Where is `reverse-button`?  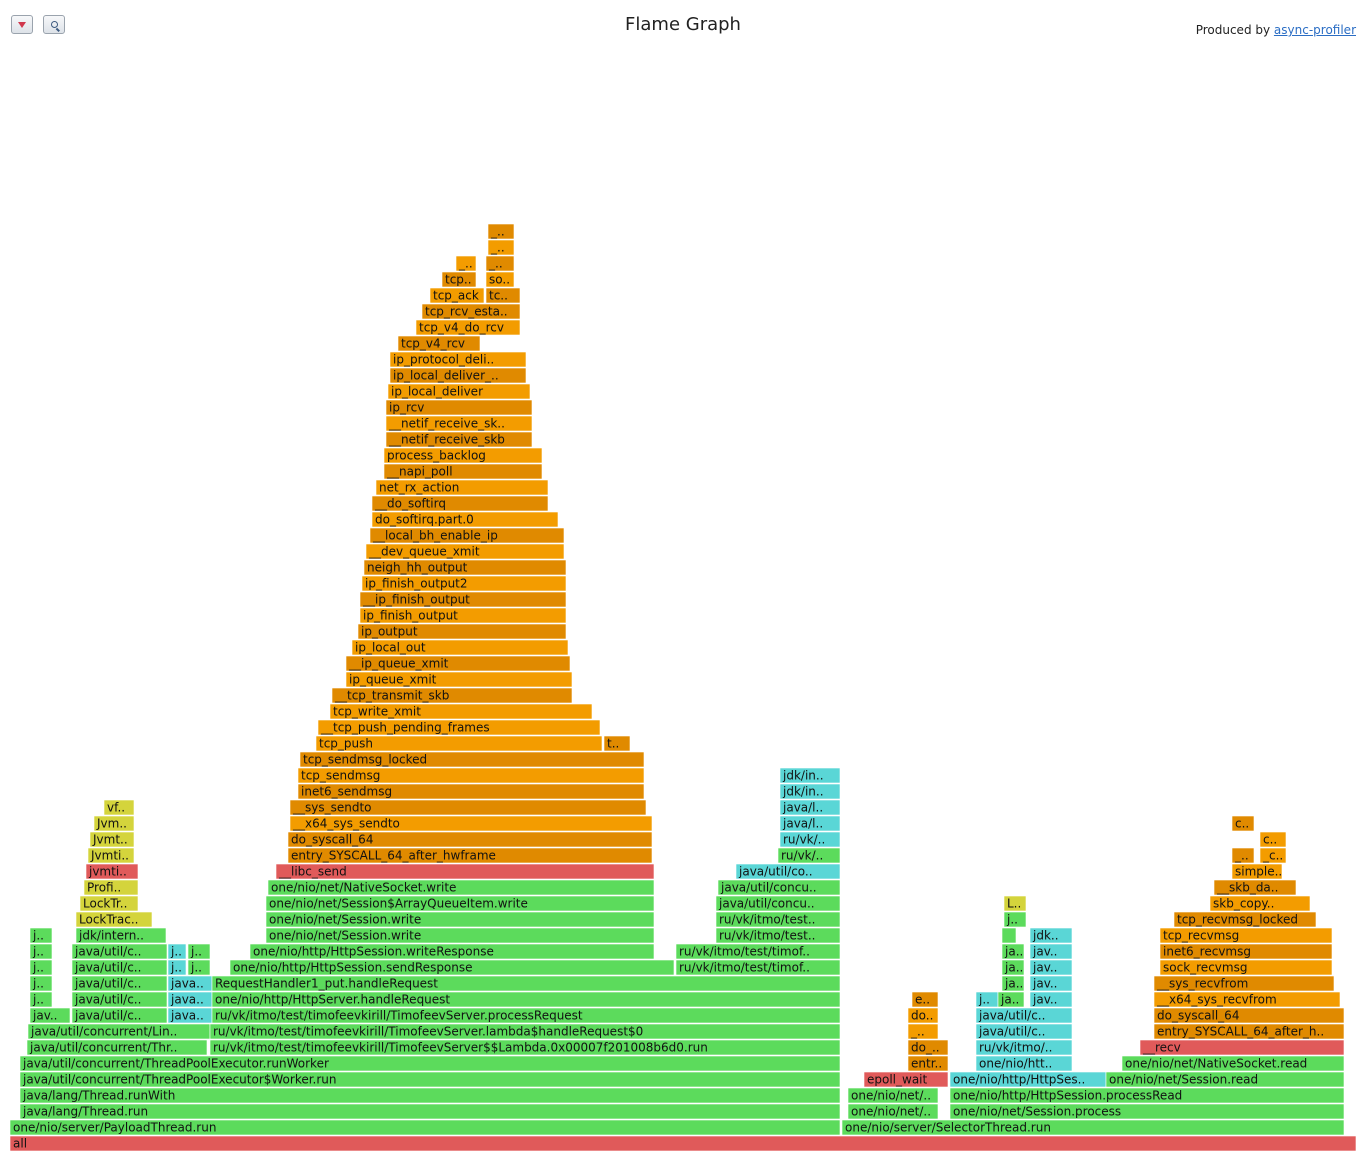
reverse-button is located at coordinates (22, 24).